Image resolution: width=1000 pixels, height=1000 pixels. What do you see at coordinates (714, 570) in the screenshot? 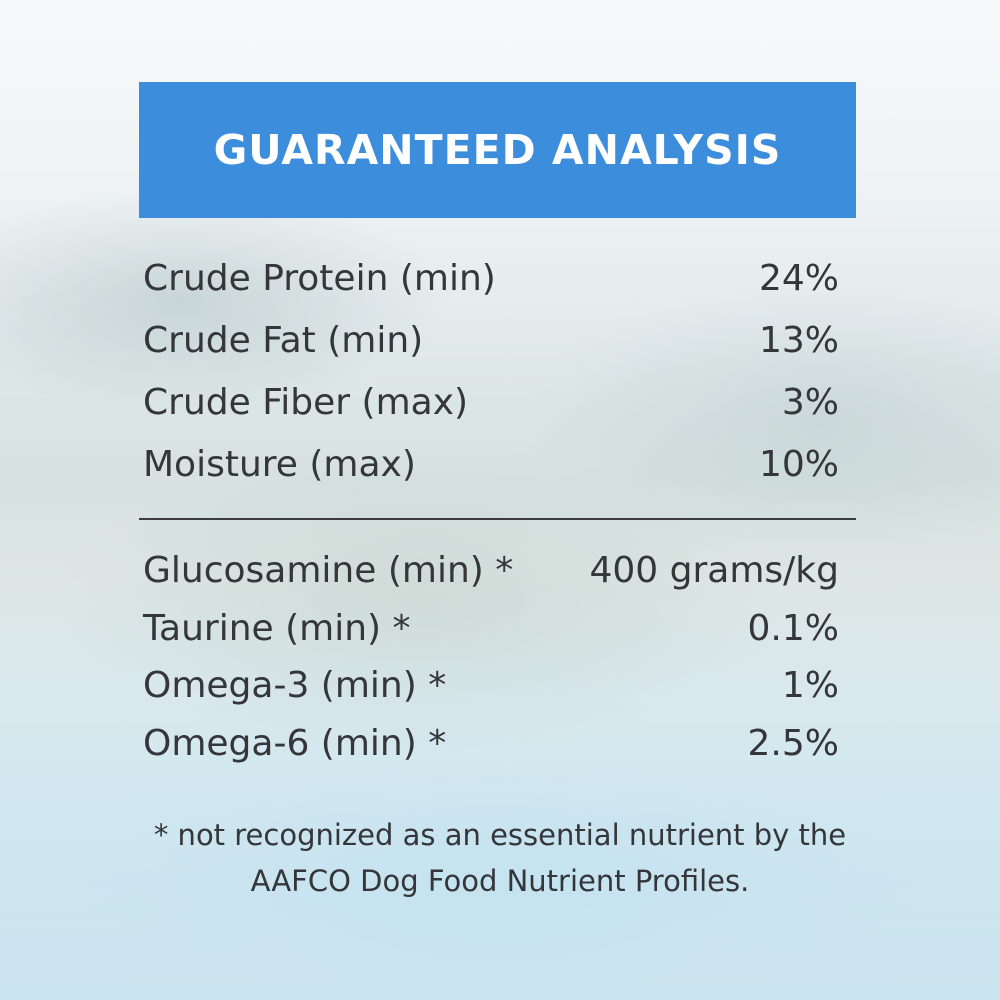
I see `supplement-value: 400 grams/kg` at bounding box center [714, 570].